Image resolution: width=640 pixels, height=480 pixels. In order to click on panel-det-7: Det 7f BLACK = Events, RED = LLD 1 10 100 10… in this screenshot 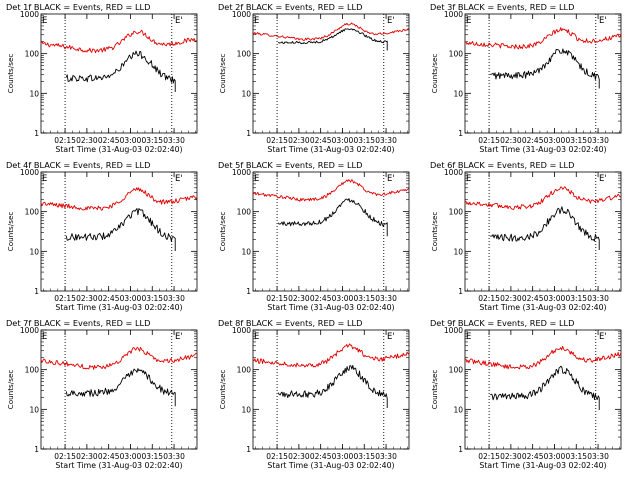, I will do `click(102, 394)`.